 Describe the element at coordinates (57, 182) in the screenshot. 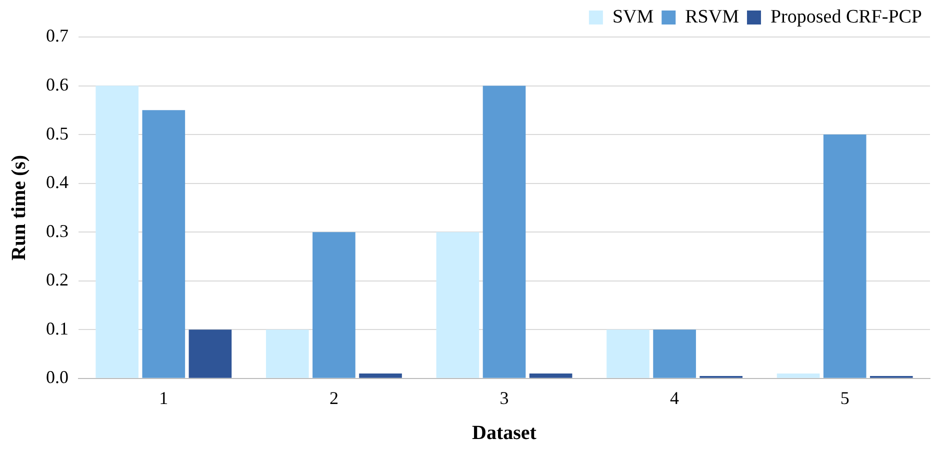

I see `y-tick-label: 0.4` at that location.